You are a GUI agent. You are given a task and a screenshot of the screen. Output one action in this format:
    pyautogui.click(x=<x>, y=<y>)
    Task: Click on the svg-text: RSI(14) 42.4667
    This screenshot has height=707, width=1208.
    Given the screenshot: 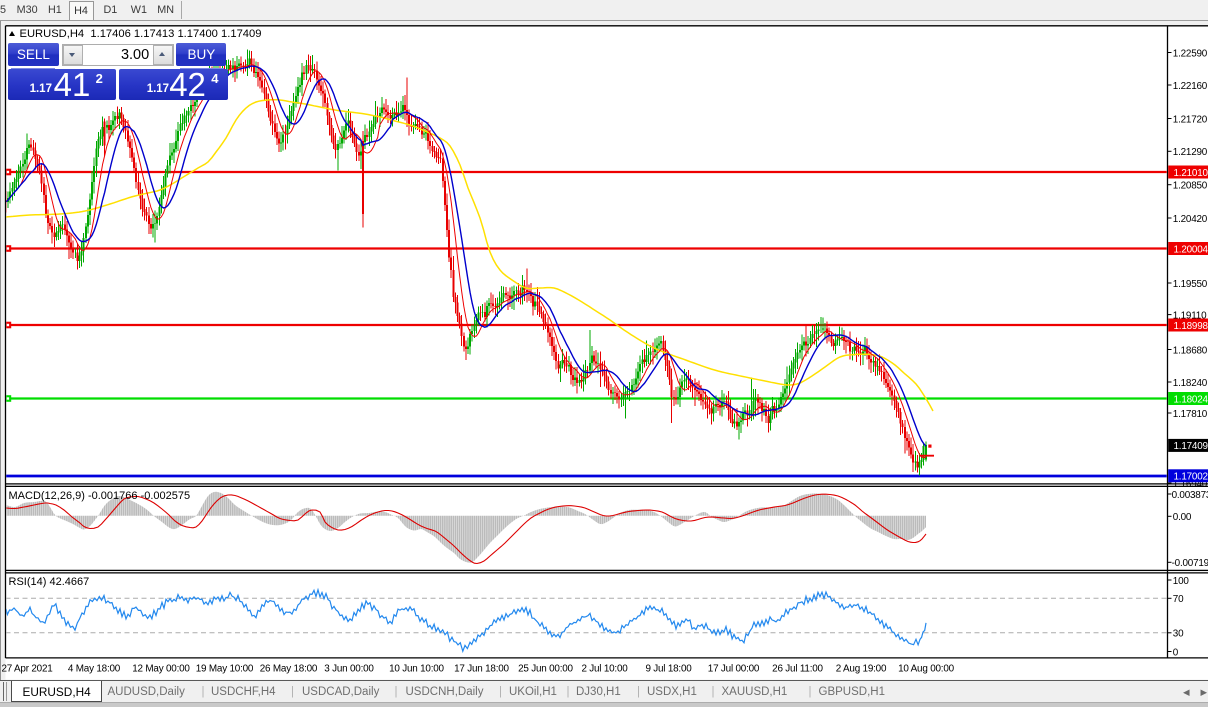 What is the action you would take?
    pyautogui.click(x=49, y=582)
    